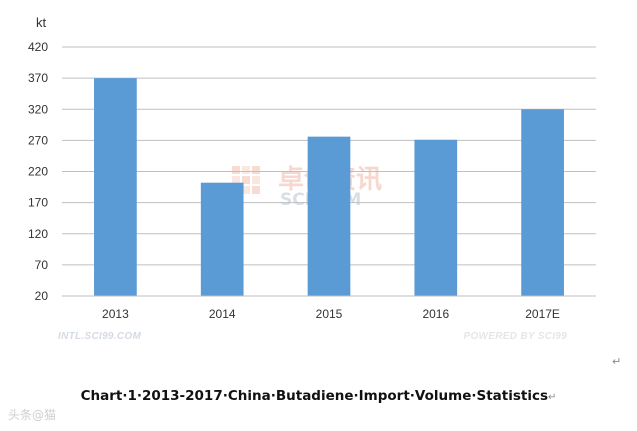 This screenshot has height=431, width=637. I want to click on y-tick-label: 170, so click(38, 203).